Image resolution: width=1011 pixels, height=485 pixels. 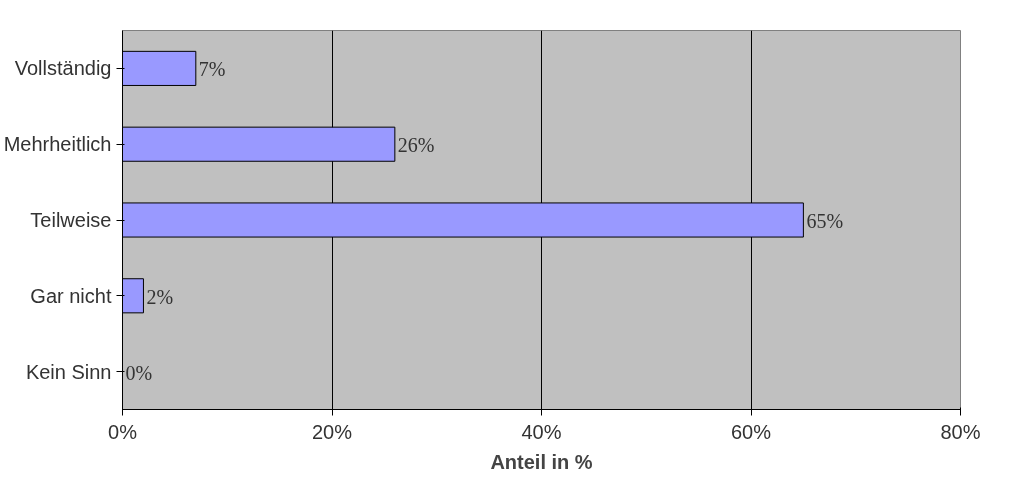 What do you see at coordinates (57, 144) in the screenshot?
I see `y-tick-label: Mehrheitlich` at bounding box center [57, 144].